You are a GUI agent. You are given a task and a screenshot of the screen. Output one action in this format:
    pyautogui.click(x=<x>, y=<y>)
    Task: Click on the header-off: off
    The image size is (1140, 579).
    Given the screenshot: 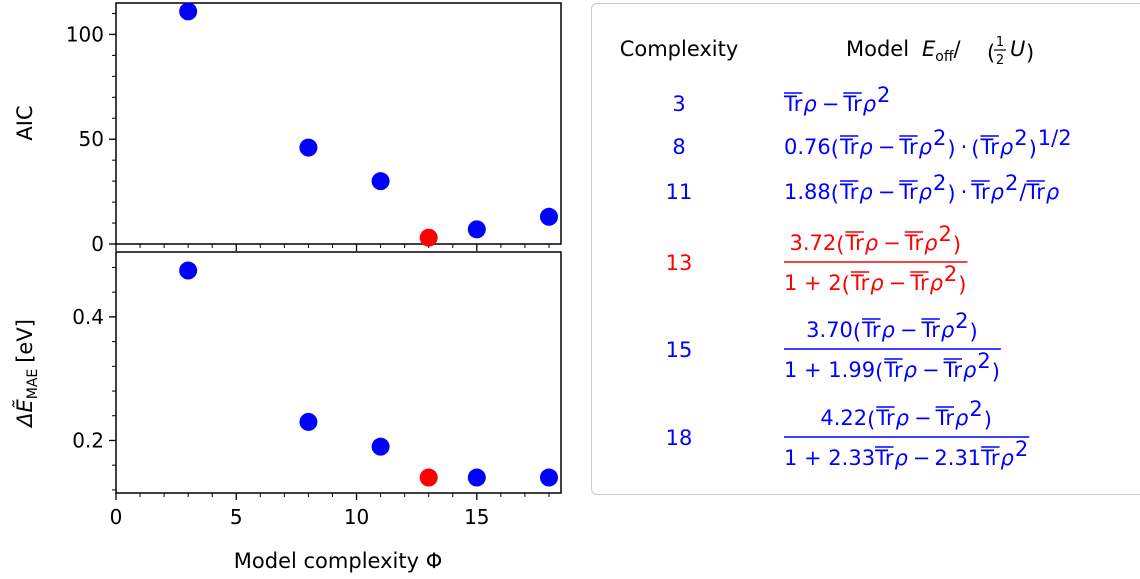 What is the action you would take?
    pyautogui.click(x=944, y=57)
    